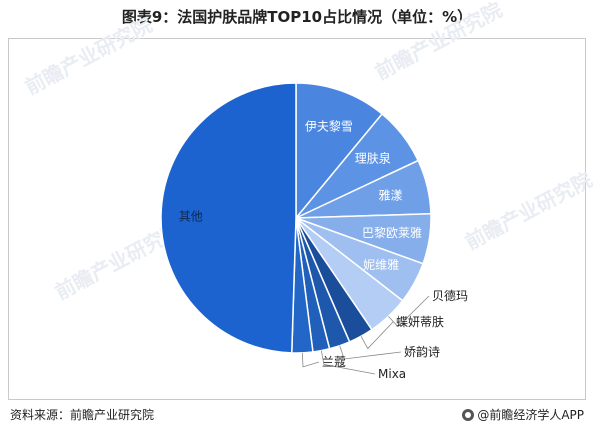 The width and height of the screenshot is (594, 434). Describe the element at coordinates (450, 295) in the screenshot. I see `slice-label-6: 贝德玛` at that location.